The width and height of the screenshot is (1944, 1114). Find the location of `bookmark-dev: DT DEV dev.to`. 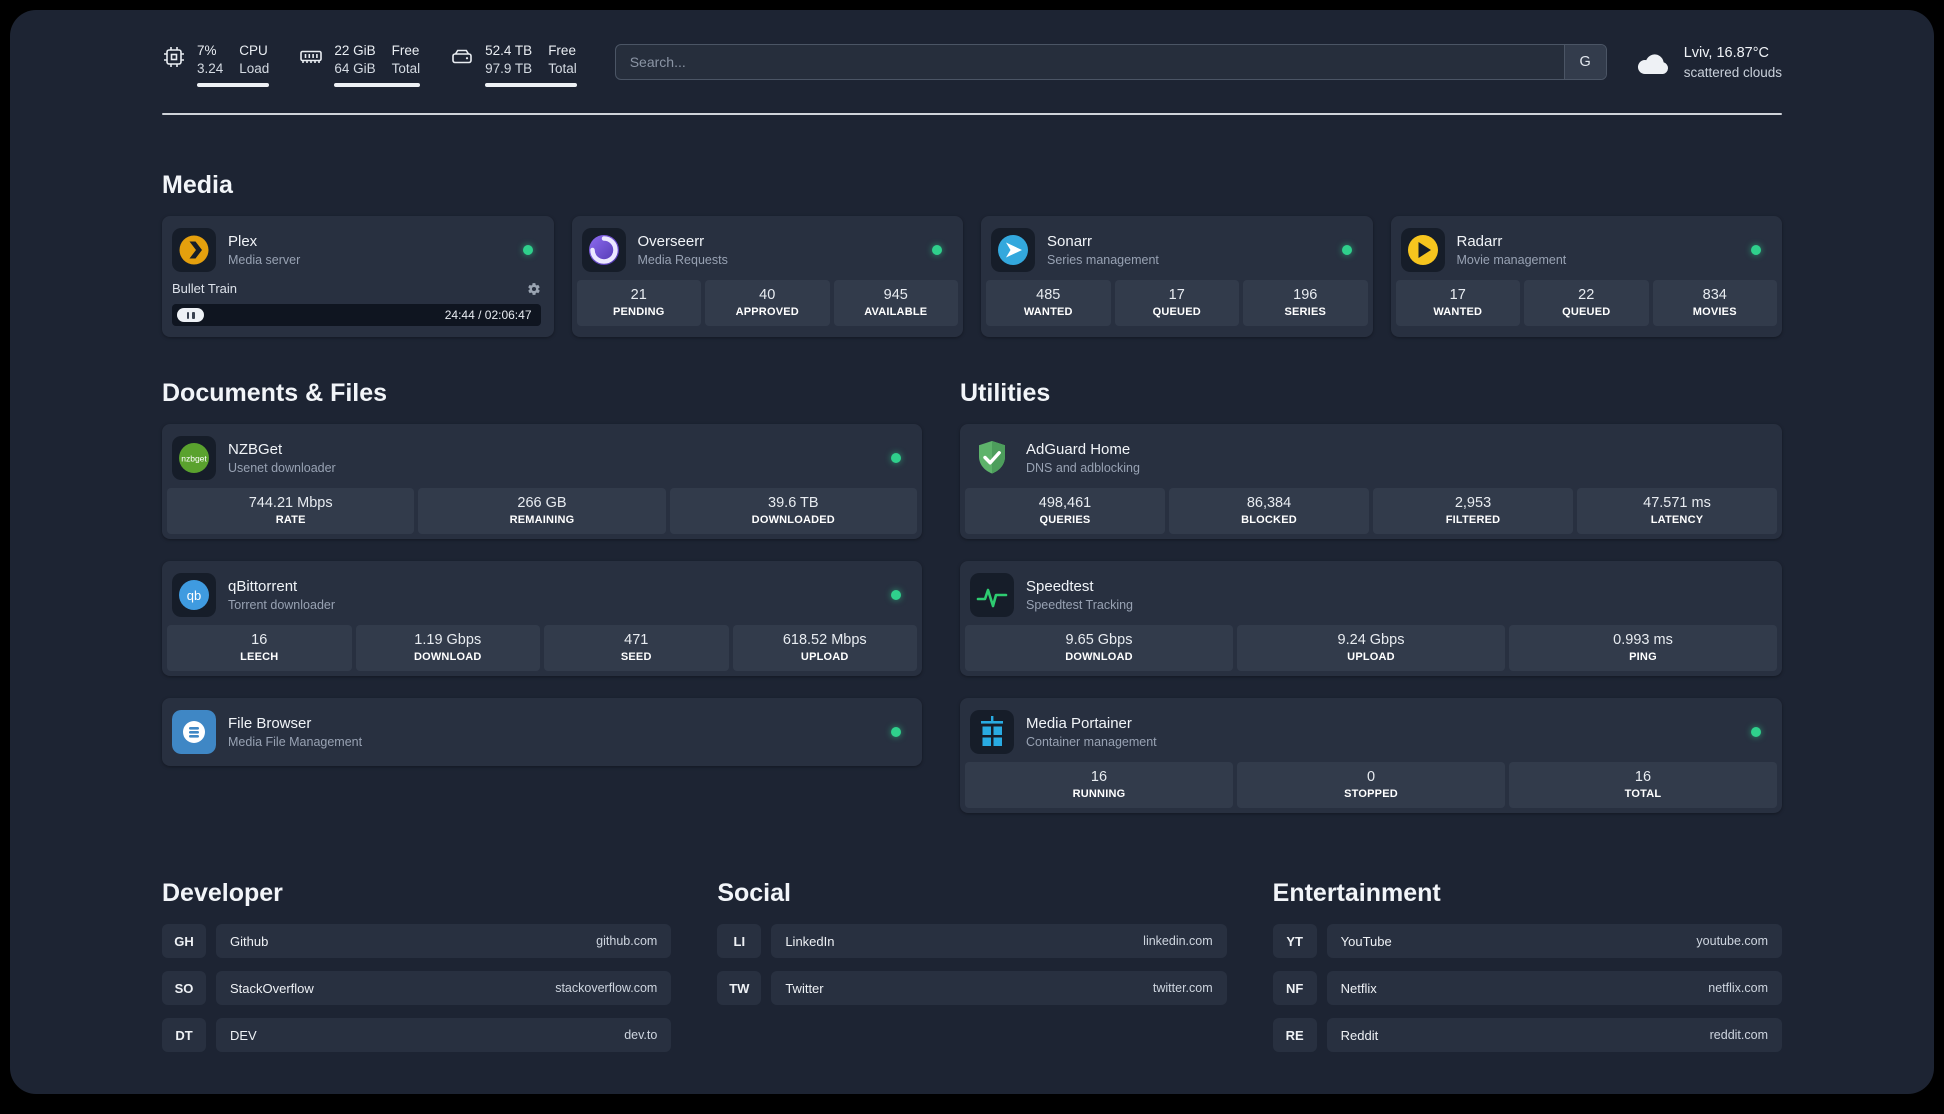

bookmark-dev: DT DEV dev.to is located at coordinates (417, 1035).